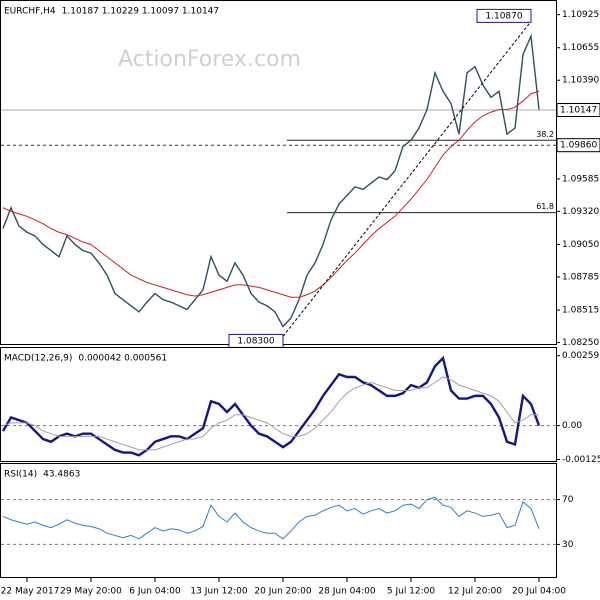 Image resolution: width=600 pixels, height=600 pixels. What do you see at coordinates (568, 545) in the screenshot?
I see `y-tick-label: 30` at bounding box center [568, 545].